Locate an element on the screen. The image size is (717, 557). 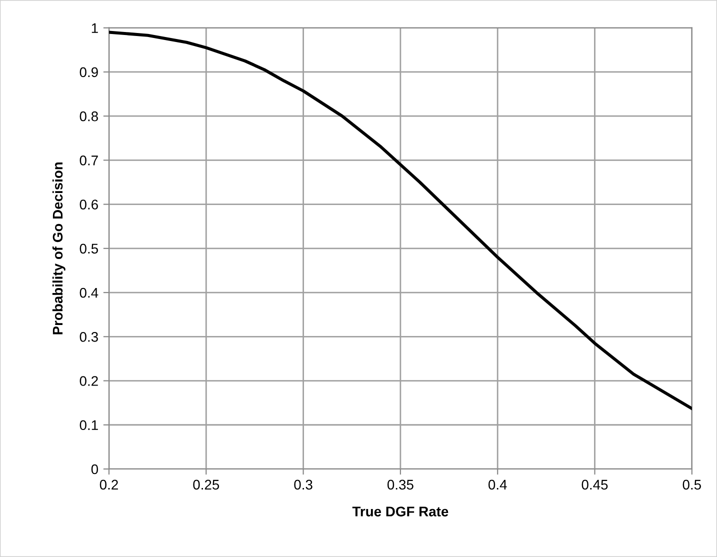
y-tick-label: 0.8 is located at coordinates (89, 116).